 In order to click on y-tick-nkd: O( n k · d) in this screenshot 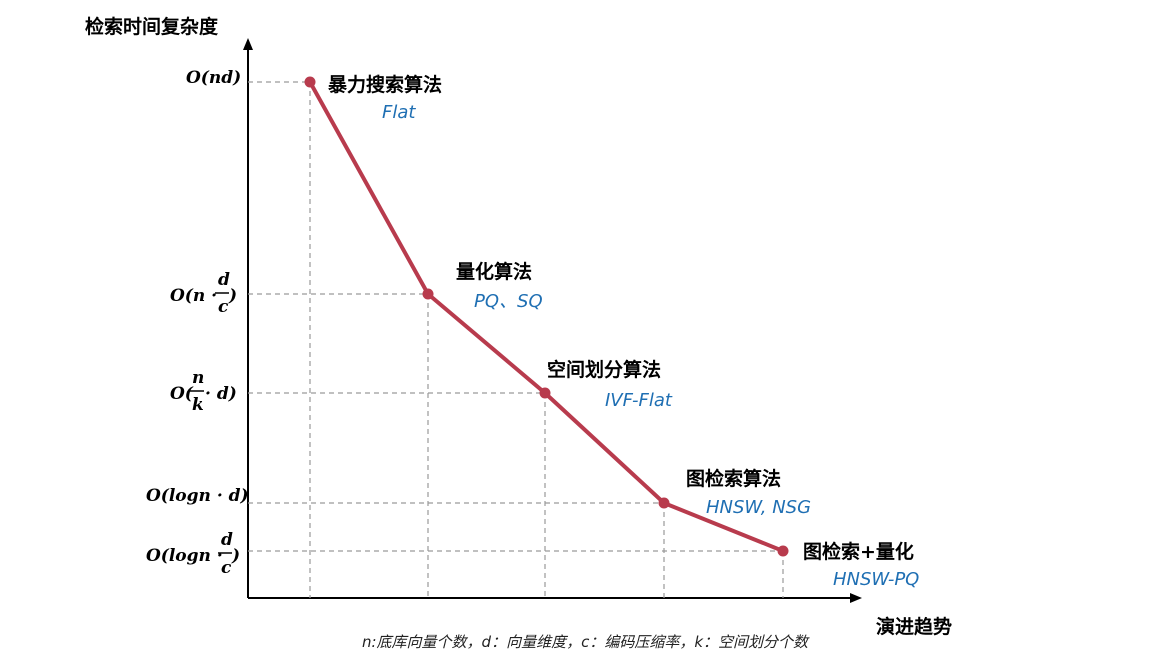, I will do `click(203, 391)`.